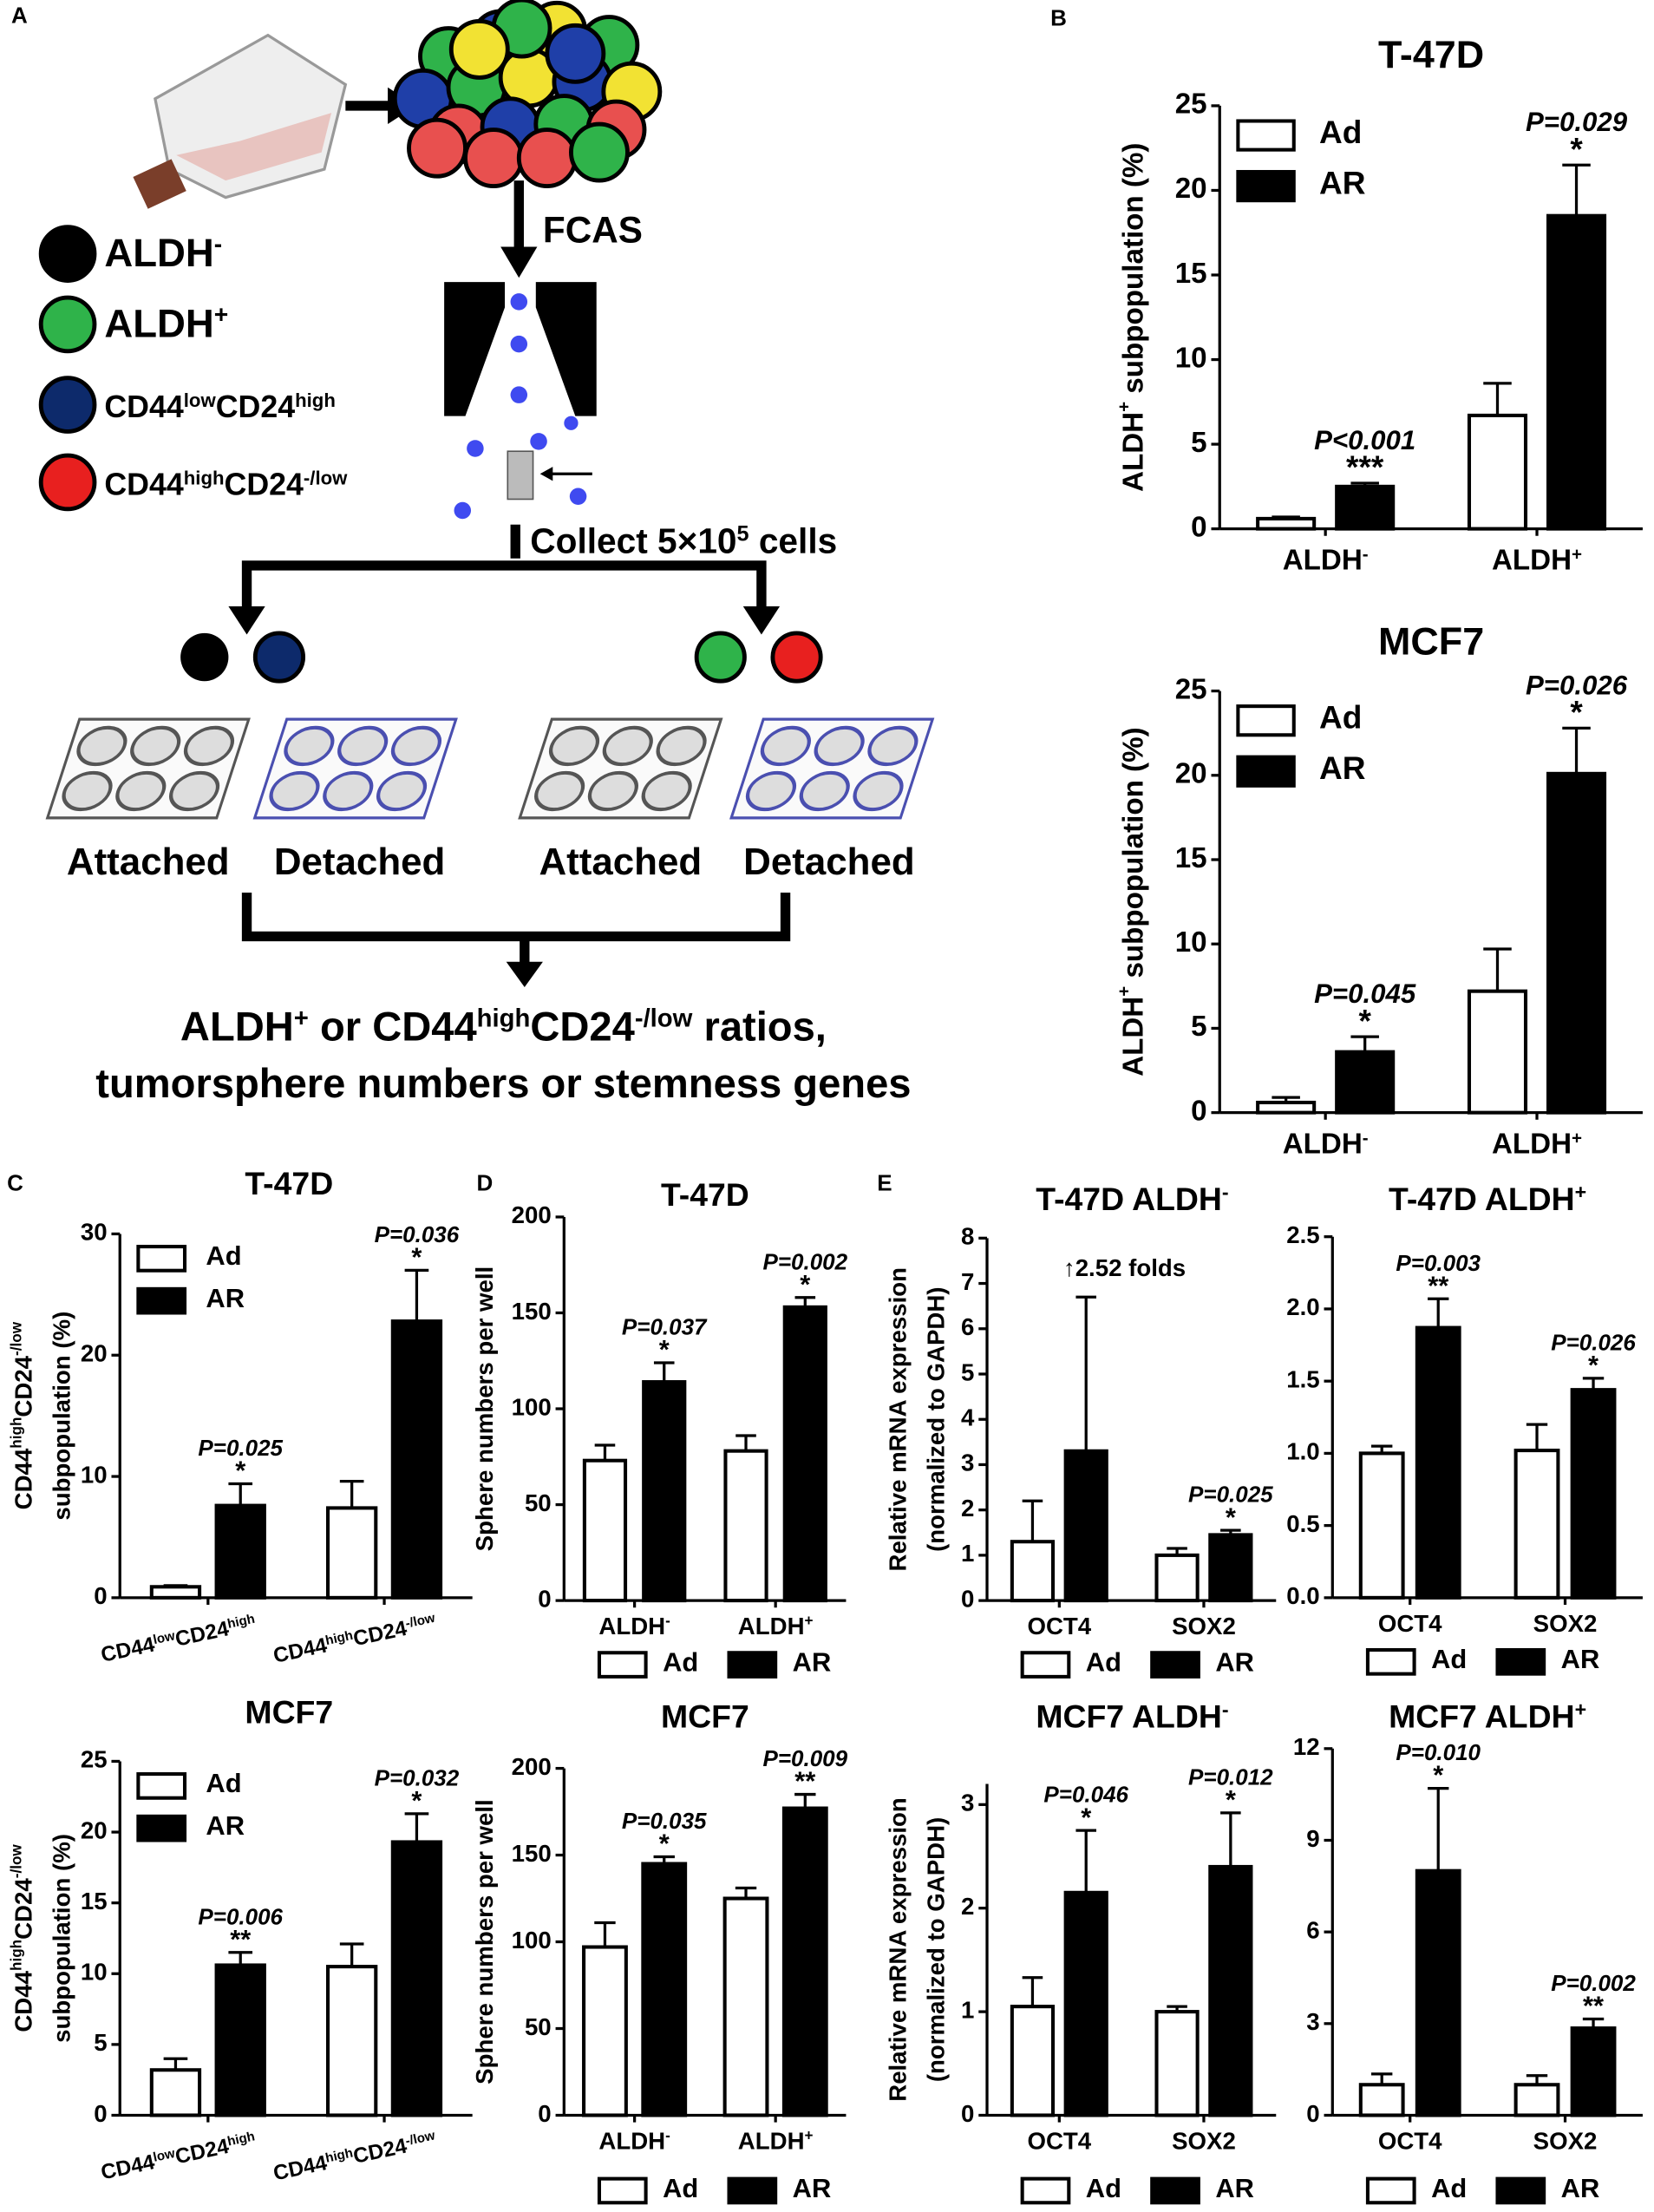 Image resolution: width=1654 pixels, height=2212 pixels. I want to click on panel-label: D, so click(485, 1182).